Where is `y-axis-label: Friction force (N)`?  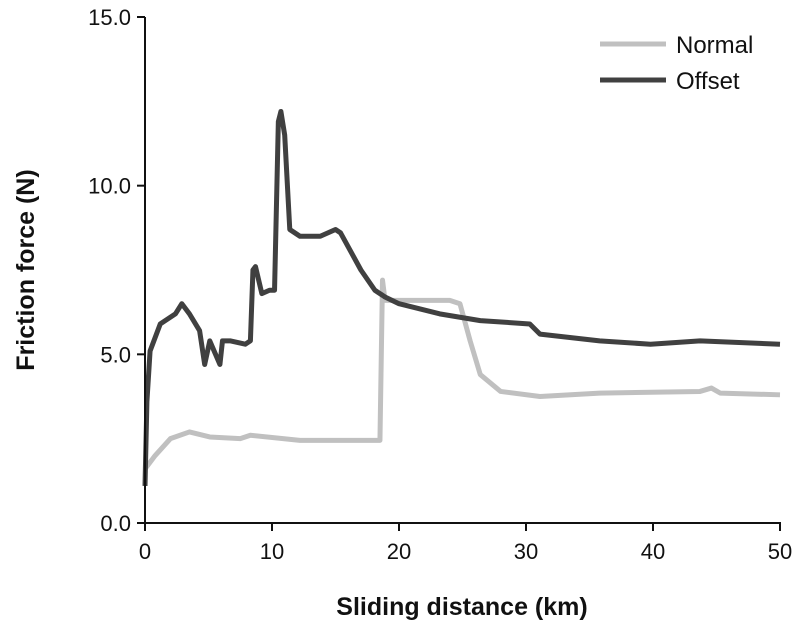 y-axis-label: Friction force (N) is located at coordinates (26, 269).